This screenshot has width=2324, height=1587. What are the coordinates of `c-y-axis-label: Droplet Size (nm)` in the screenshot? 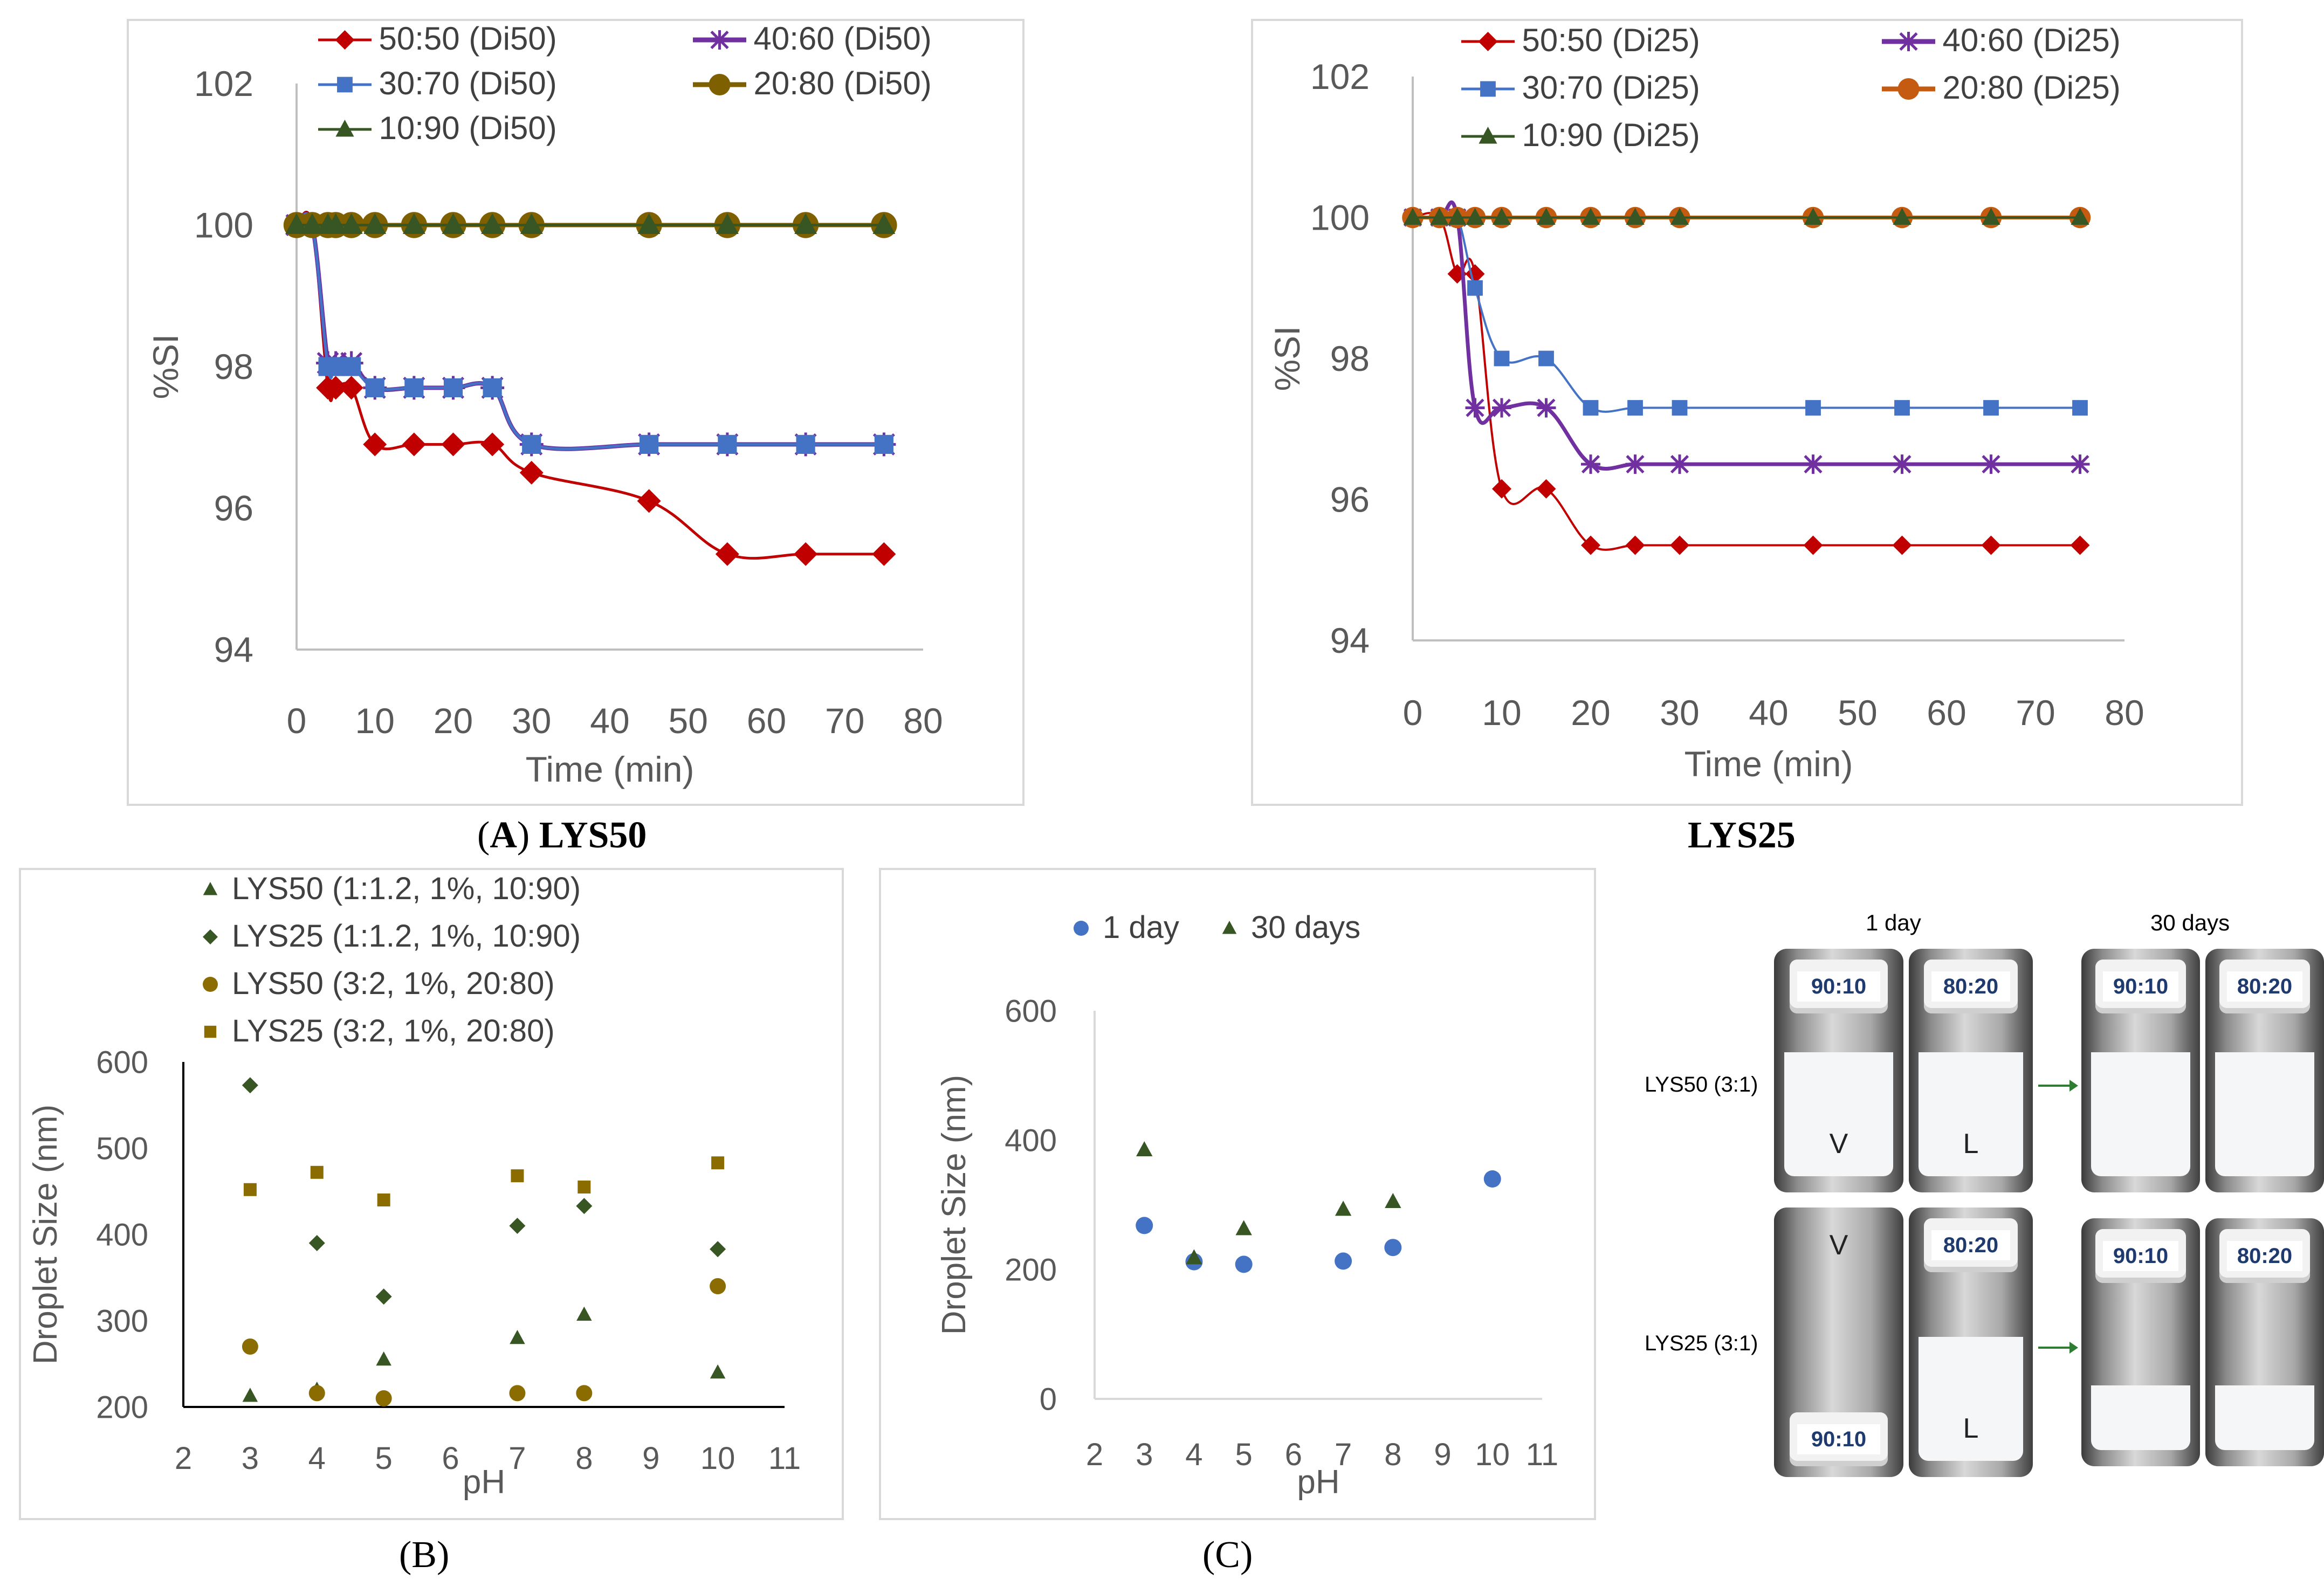 It's located at (954, 1205).